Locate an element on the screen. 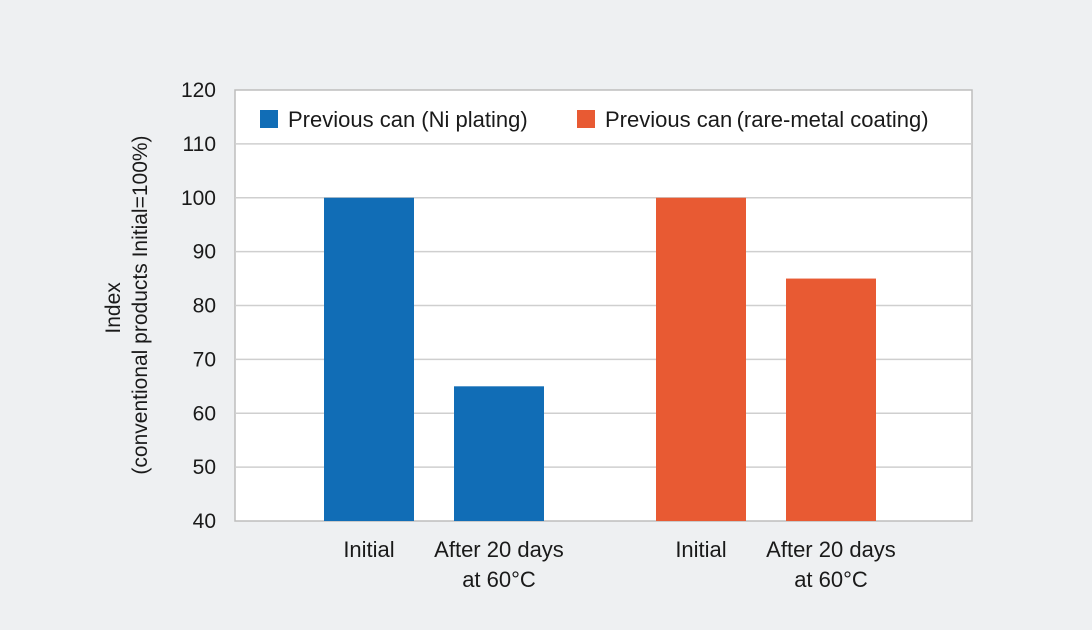 This screenshot has height=630, width=1092. legend-label: Previous can (Ni plating) is located at coordinates (408, 119).